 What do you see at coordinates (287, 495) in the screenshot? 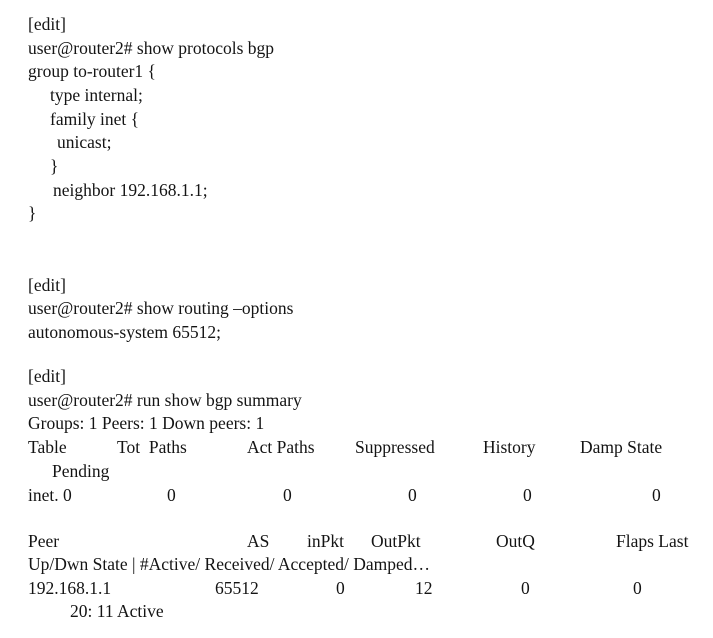
I see `table-row-act-paths: 0` at bounding box center [287, 495].